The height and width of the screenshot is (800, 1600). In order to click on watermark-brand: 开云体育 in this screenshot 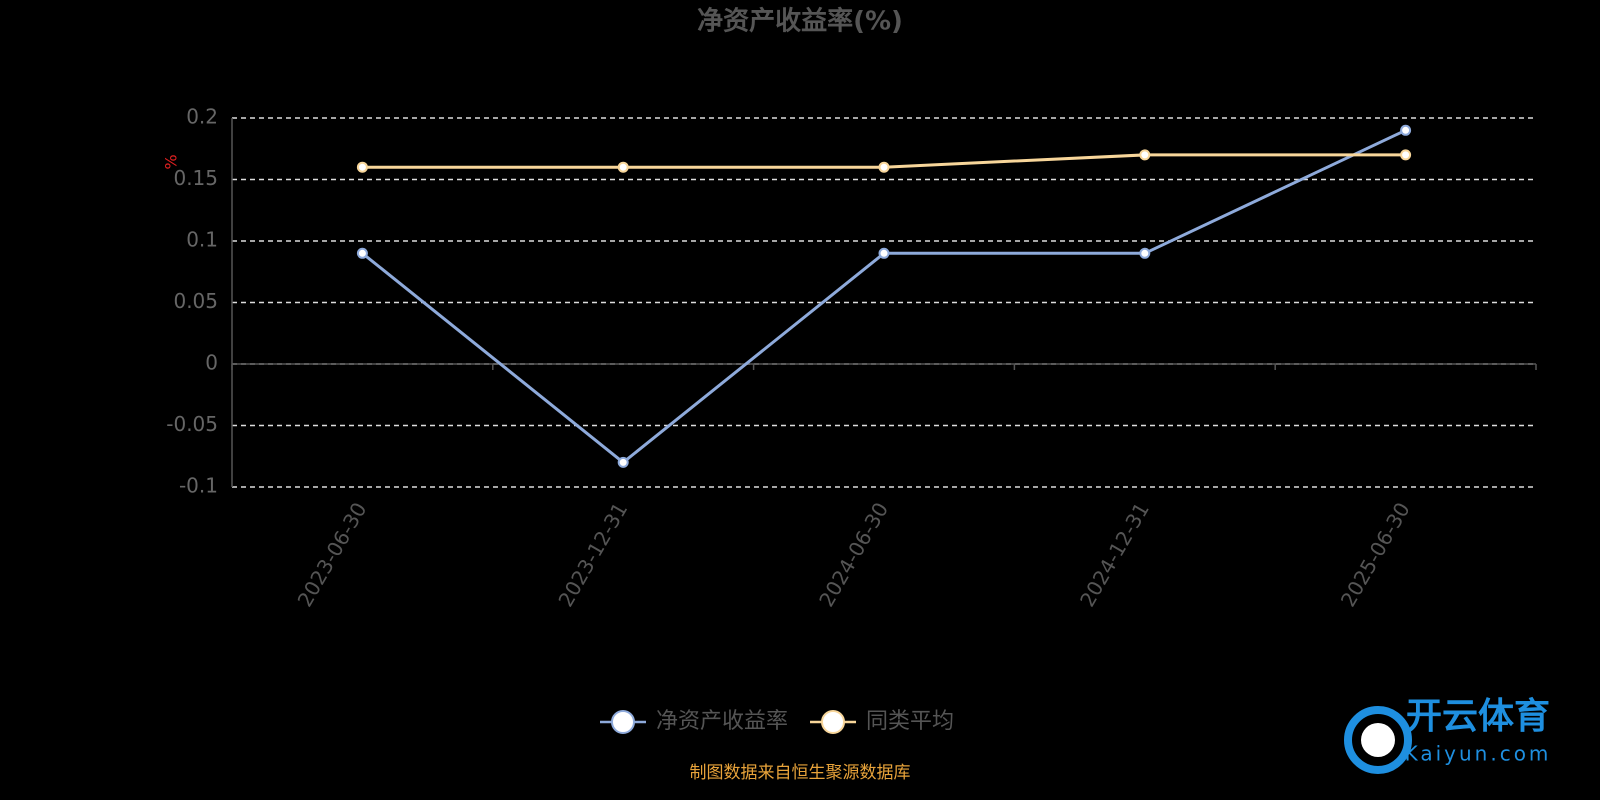, I will do `click(1478, 716)`.